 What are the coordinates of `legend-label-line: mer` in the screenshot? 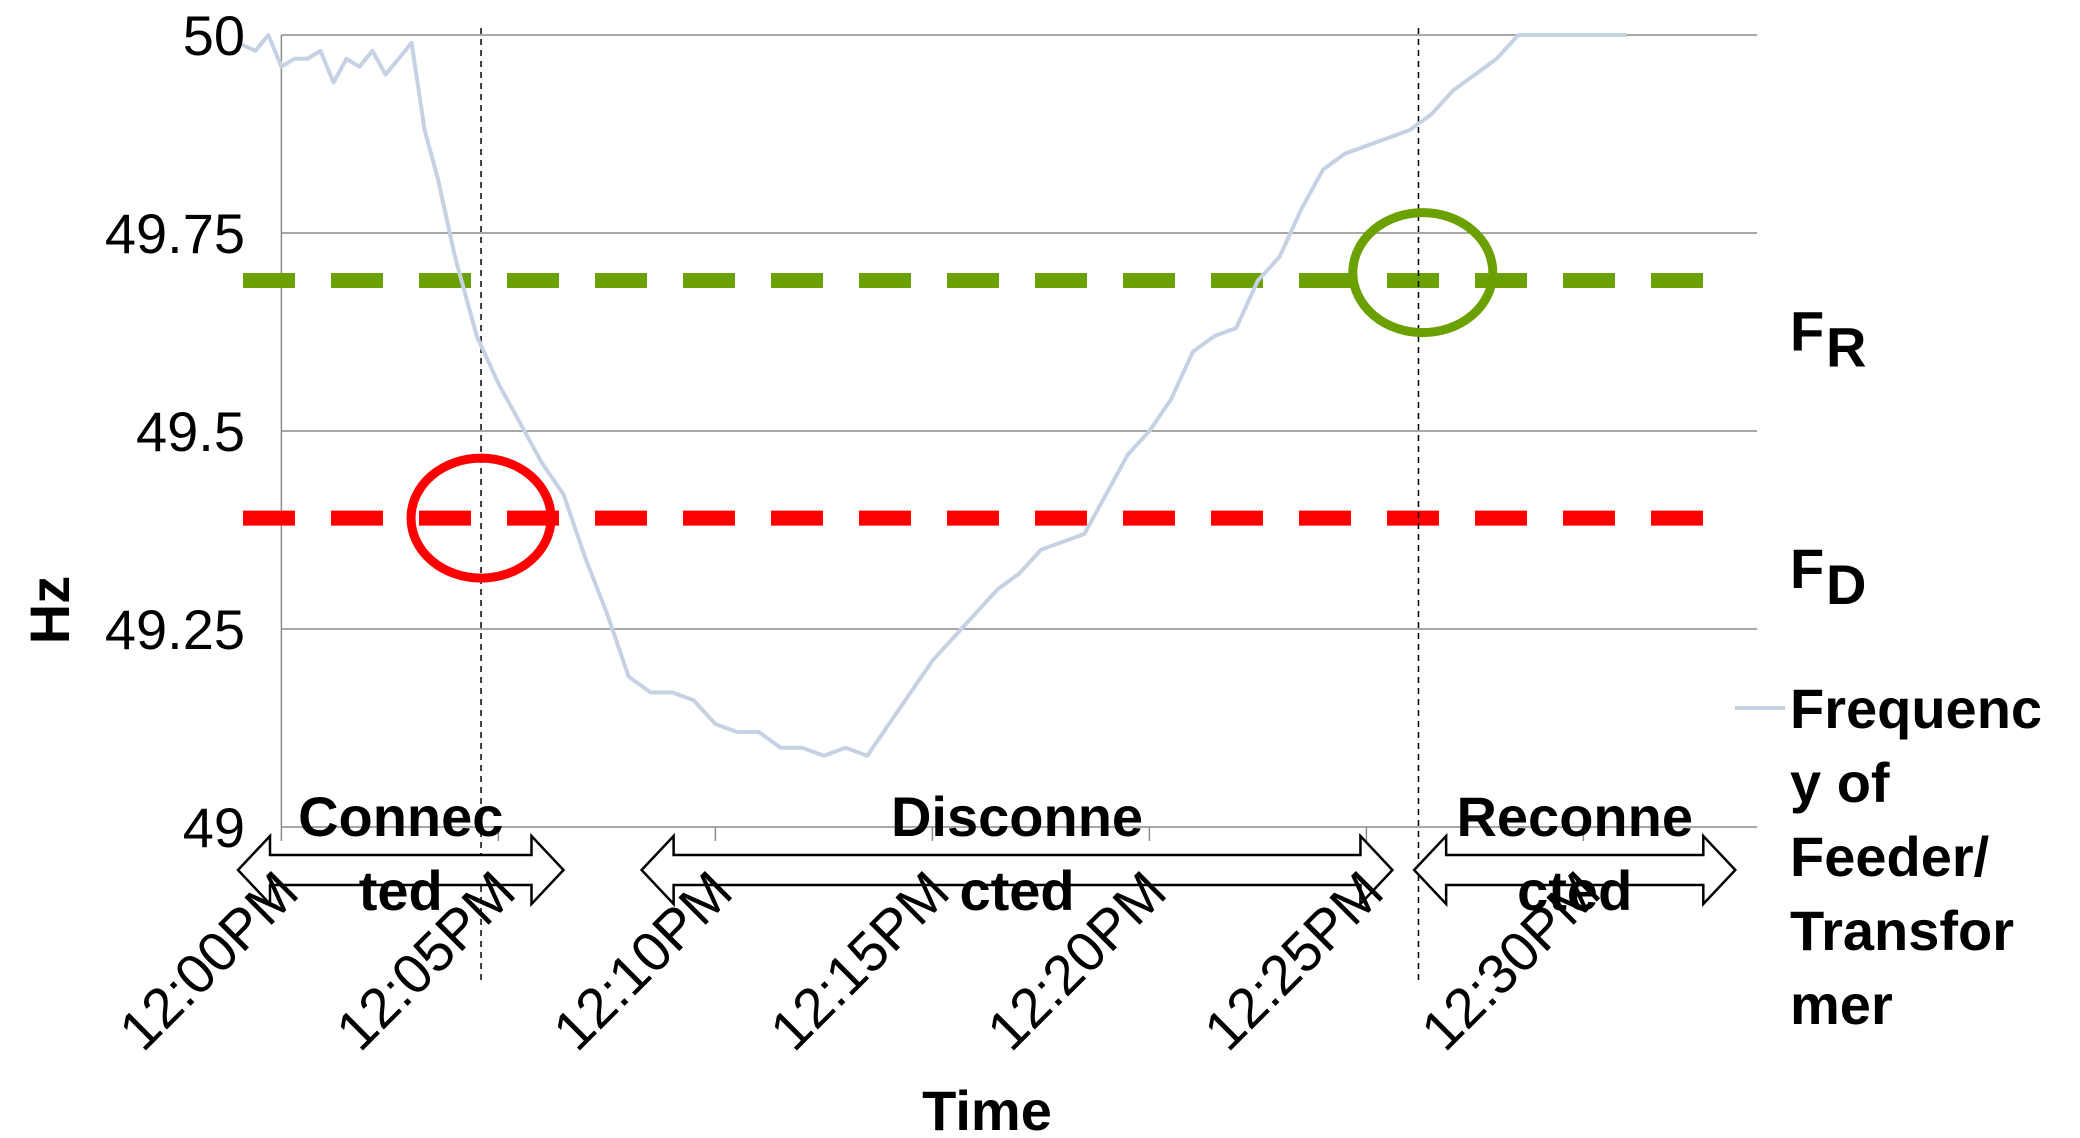 It's located at (1841, 1004).